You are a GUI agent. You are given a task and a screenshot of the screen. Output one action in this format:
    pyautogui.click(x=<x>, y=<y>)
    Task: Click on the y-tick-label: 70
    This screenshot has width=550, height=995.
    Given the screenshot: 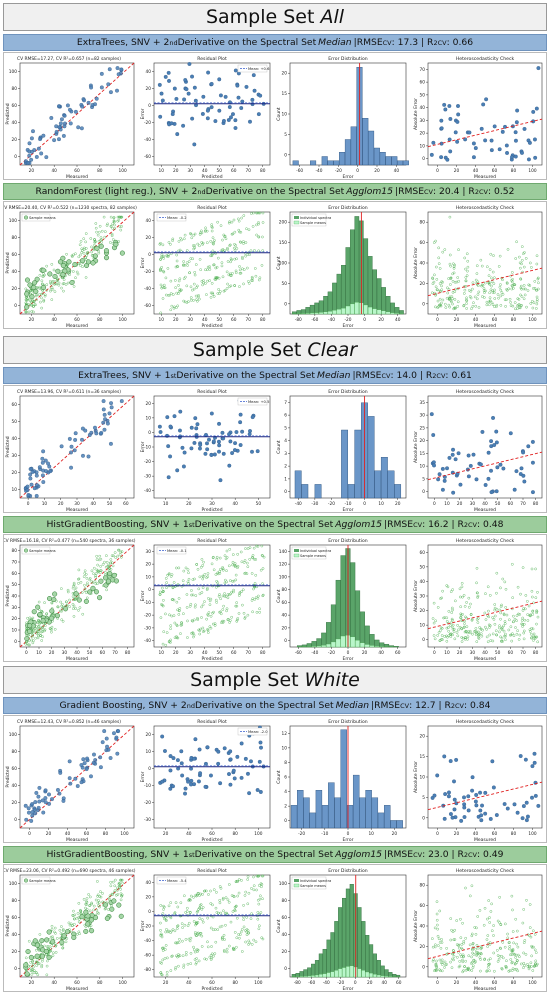 What is the action you would take?
    pyautogui.click(x=15, y=563)
    